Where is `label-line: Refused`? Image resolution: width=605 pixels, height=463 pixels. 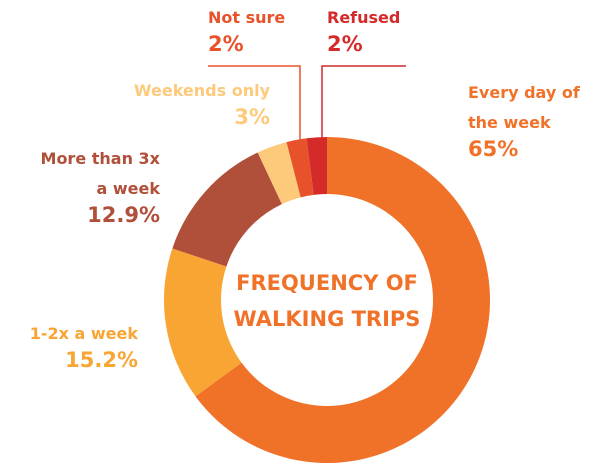 label-line: Refused is located at coordinates (363, 17).